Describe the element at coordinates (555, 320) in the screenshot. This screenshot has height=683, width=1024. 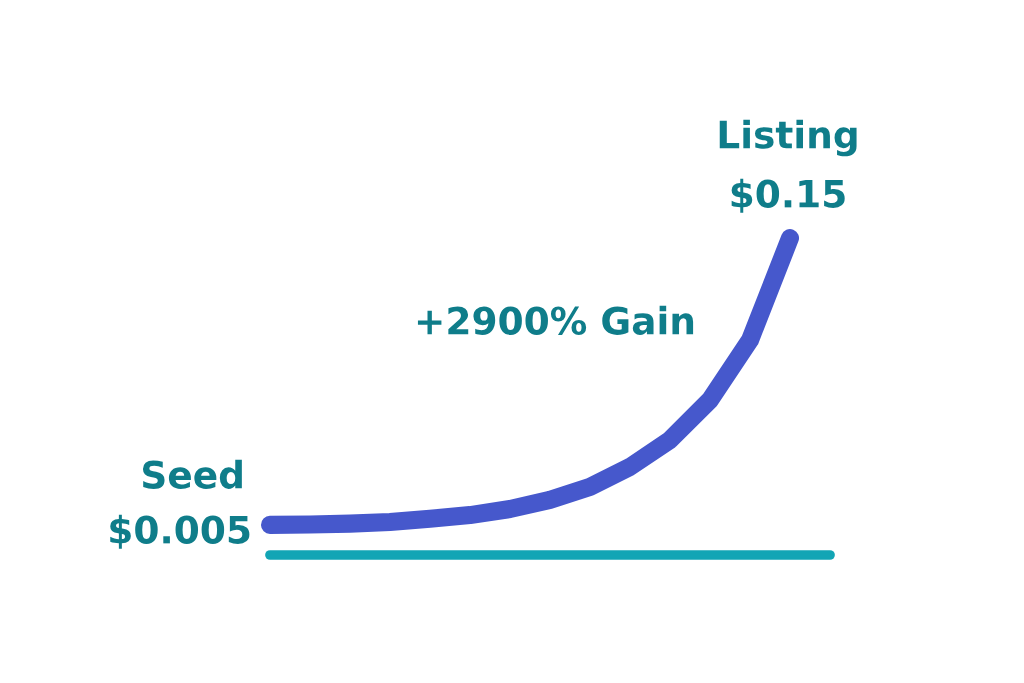
I see `annotation: +2900% Gain` at that location.